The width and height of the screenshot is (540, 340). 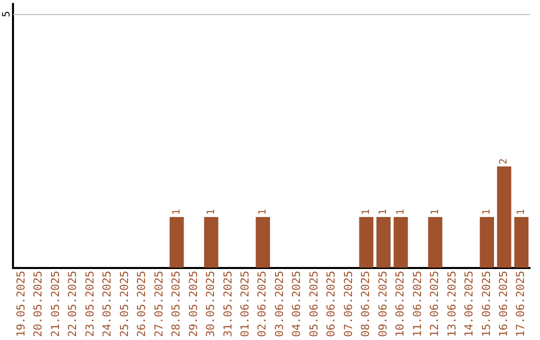 What do you see at coordinates (227, 304) in the screenshot?
I see `x-tick-label: 31.05.2025` at bounding box center [227, 304].